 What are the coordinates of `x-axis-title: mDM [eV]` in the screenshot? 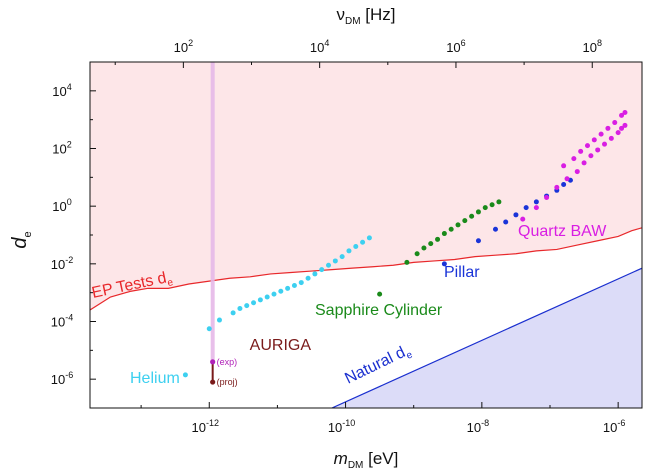 It's located at (366, 460).